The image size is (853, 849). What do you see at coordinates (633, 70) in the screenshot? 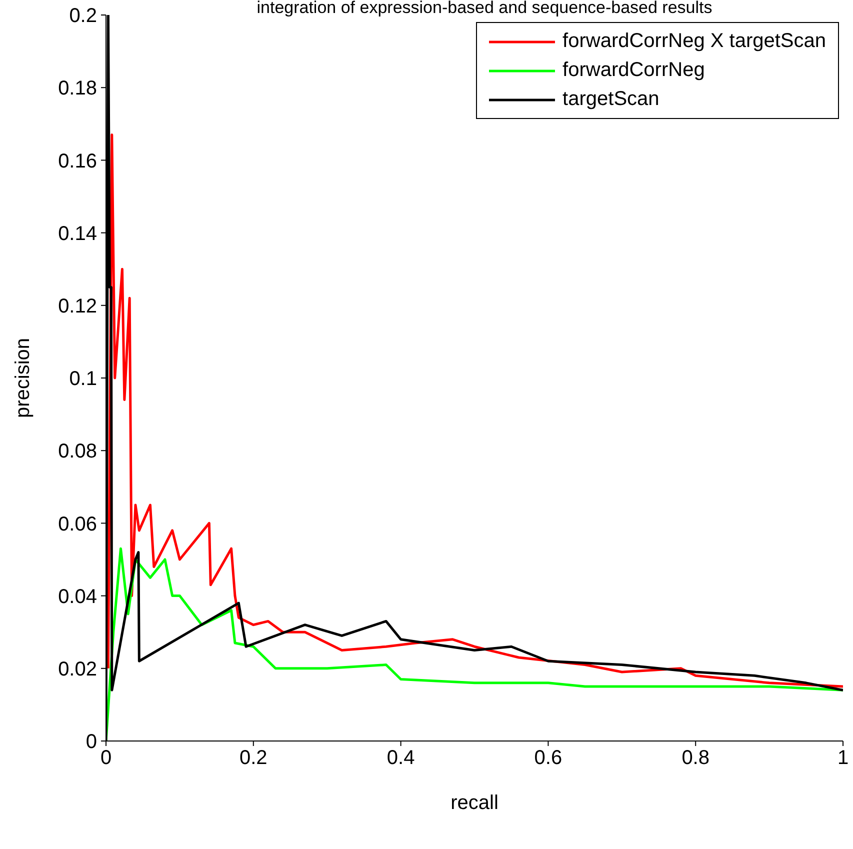
I see `legend-label: forwardCorrNeg` at bounding box center [633, 70].